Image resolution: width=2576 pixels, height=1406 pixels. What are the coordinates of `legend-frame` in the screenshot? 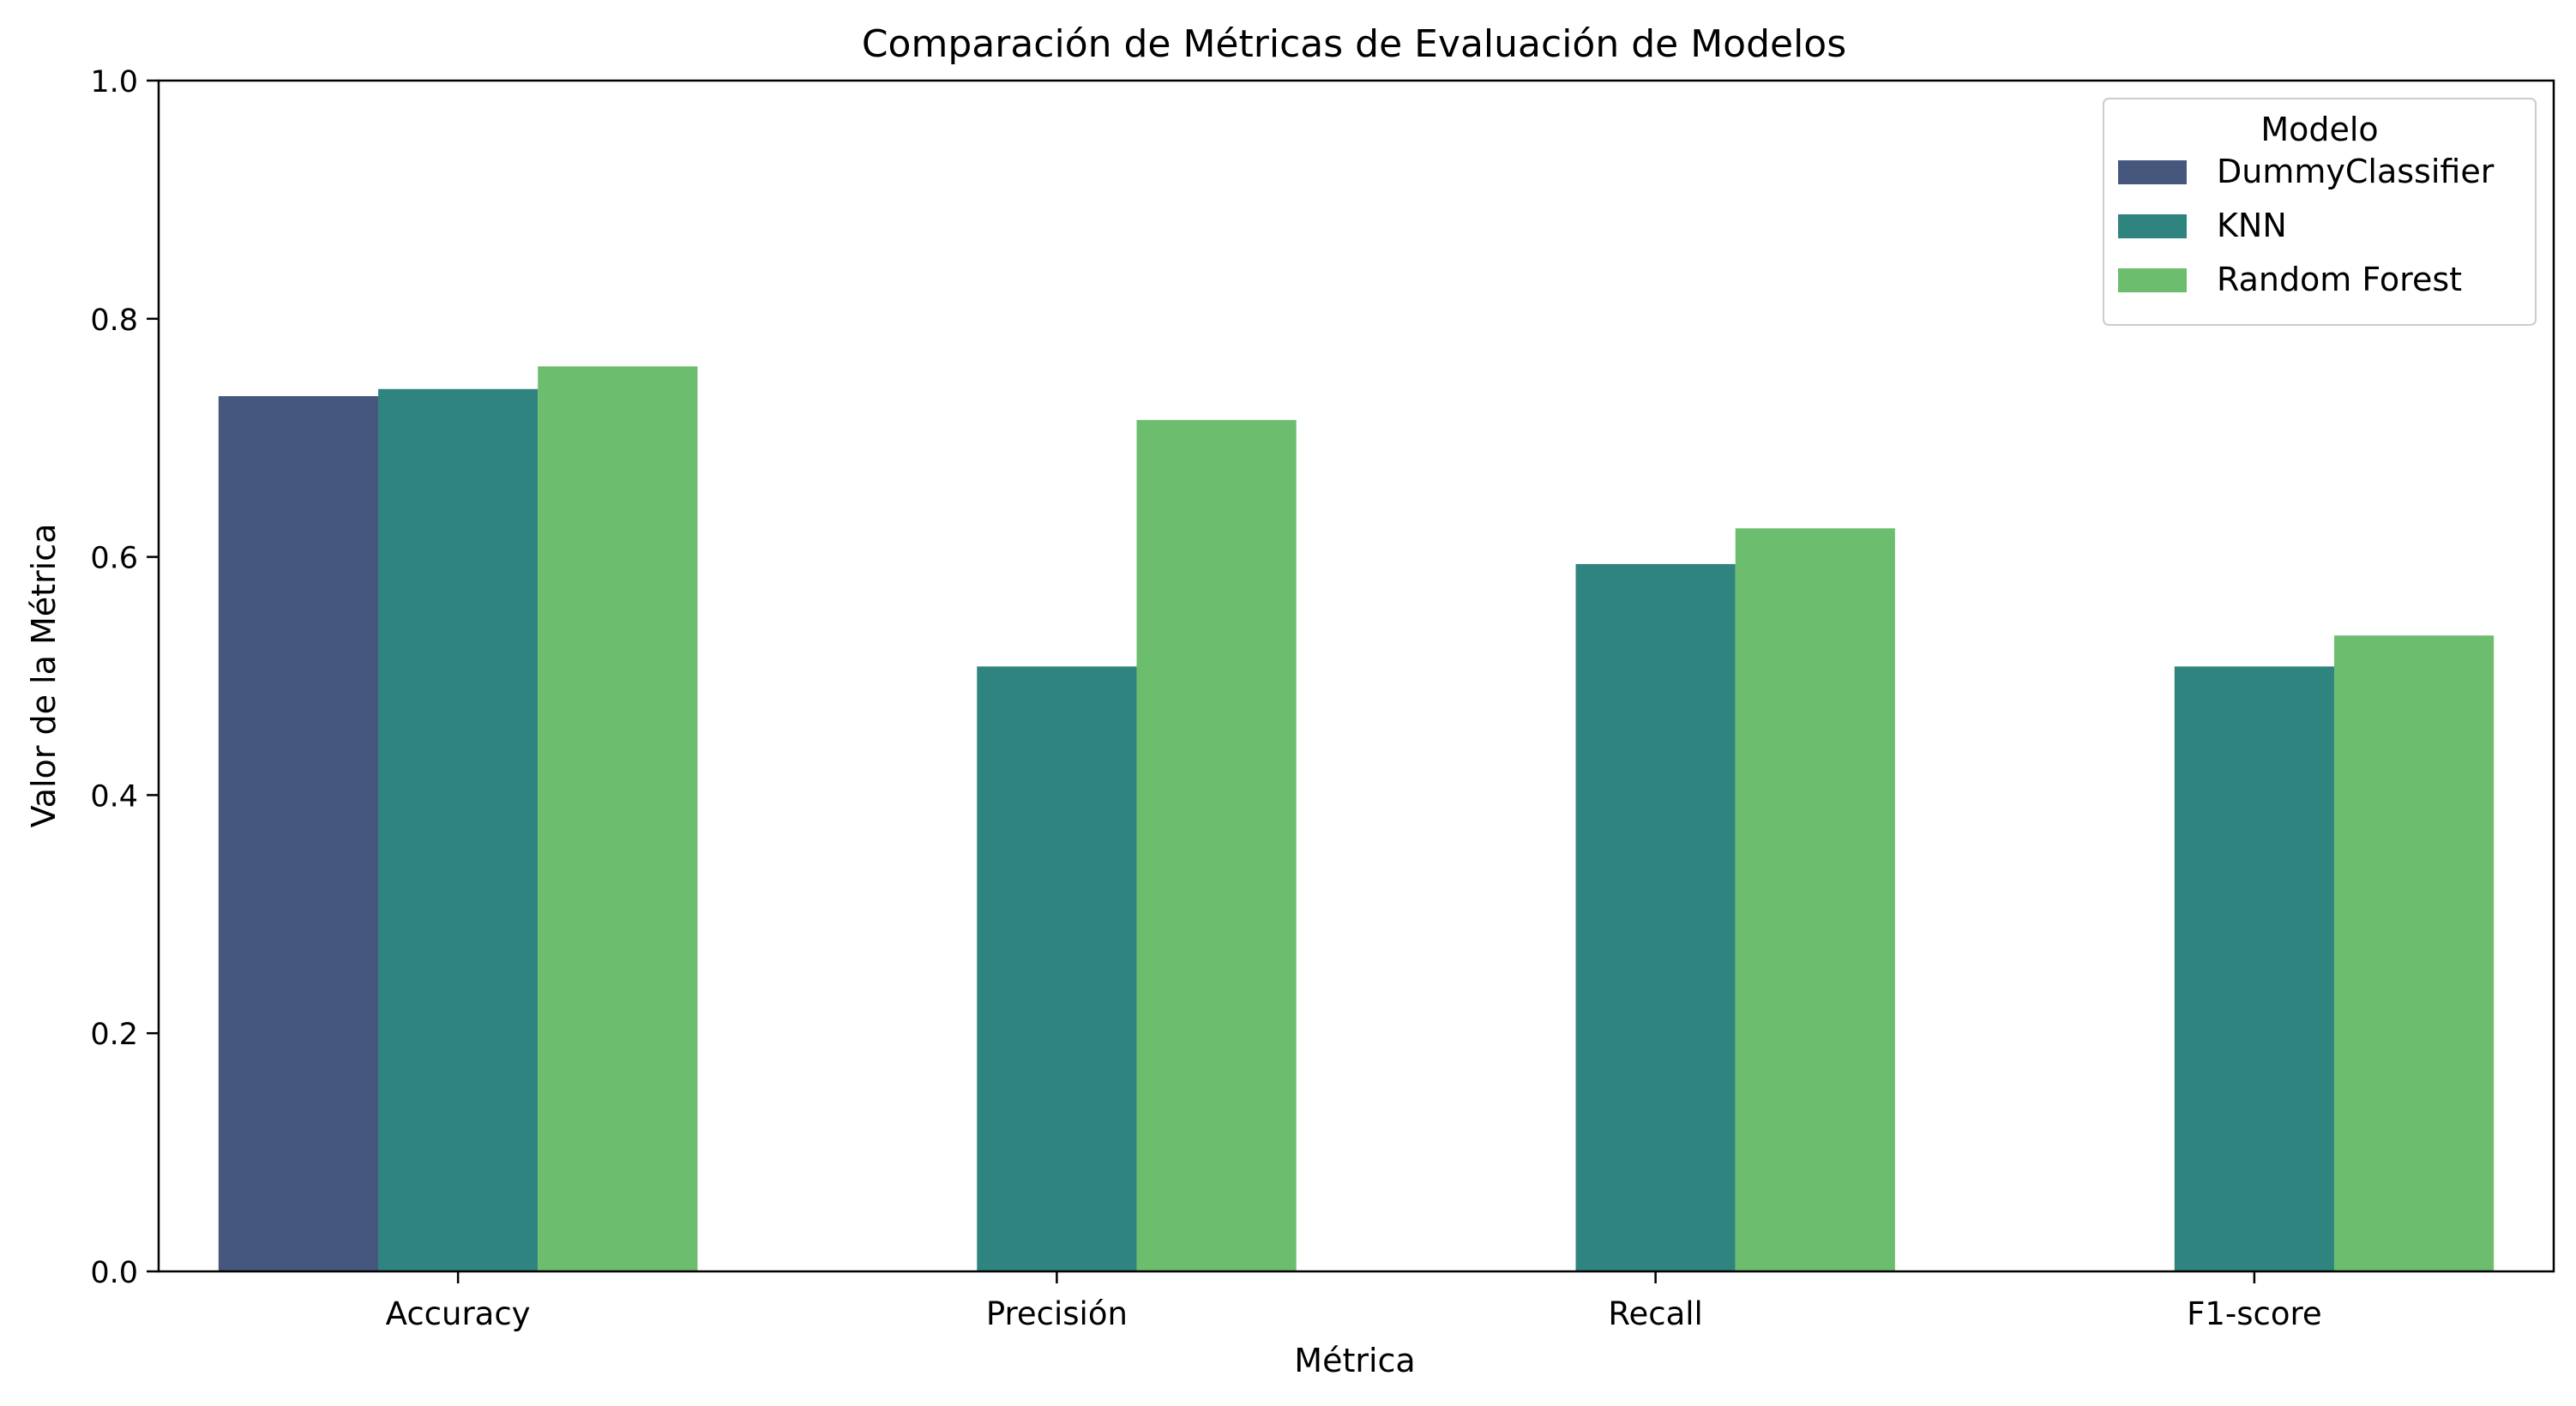 It's located at (2320, 212).